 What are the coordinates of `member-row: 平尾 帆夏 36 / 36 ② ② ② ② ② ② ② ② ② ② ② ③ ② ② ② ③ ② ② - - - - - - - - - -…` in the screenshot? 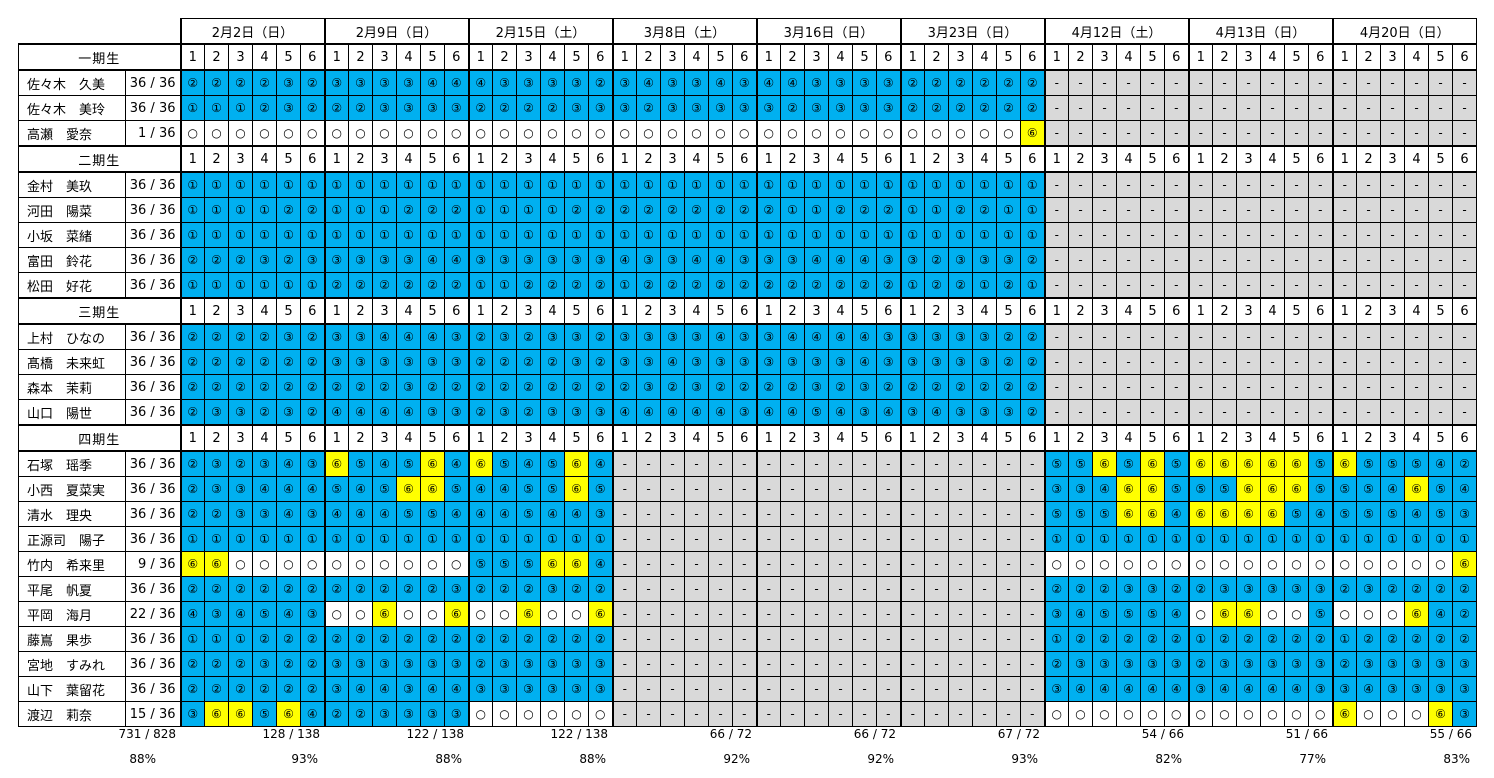 It's located at (747, 589).